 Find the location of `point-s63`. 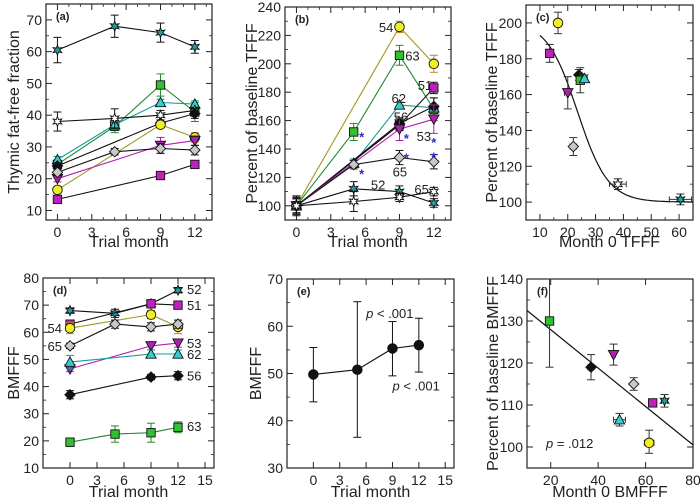

point-s63 is located at coordinates (549, 323).